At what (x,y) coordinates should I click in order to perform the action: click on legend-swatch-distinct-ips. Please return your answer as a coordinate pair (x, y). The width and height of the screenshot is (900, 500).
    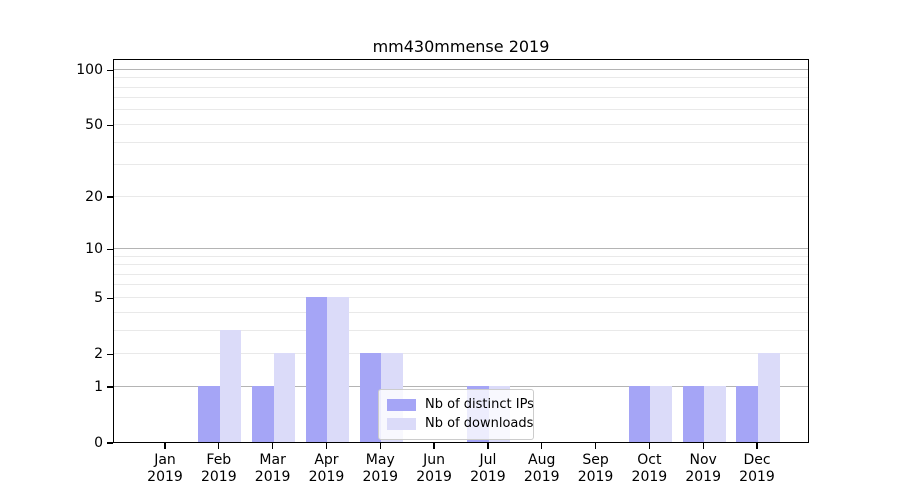
    Looking at the image, I should click on (401, 404).